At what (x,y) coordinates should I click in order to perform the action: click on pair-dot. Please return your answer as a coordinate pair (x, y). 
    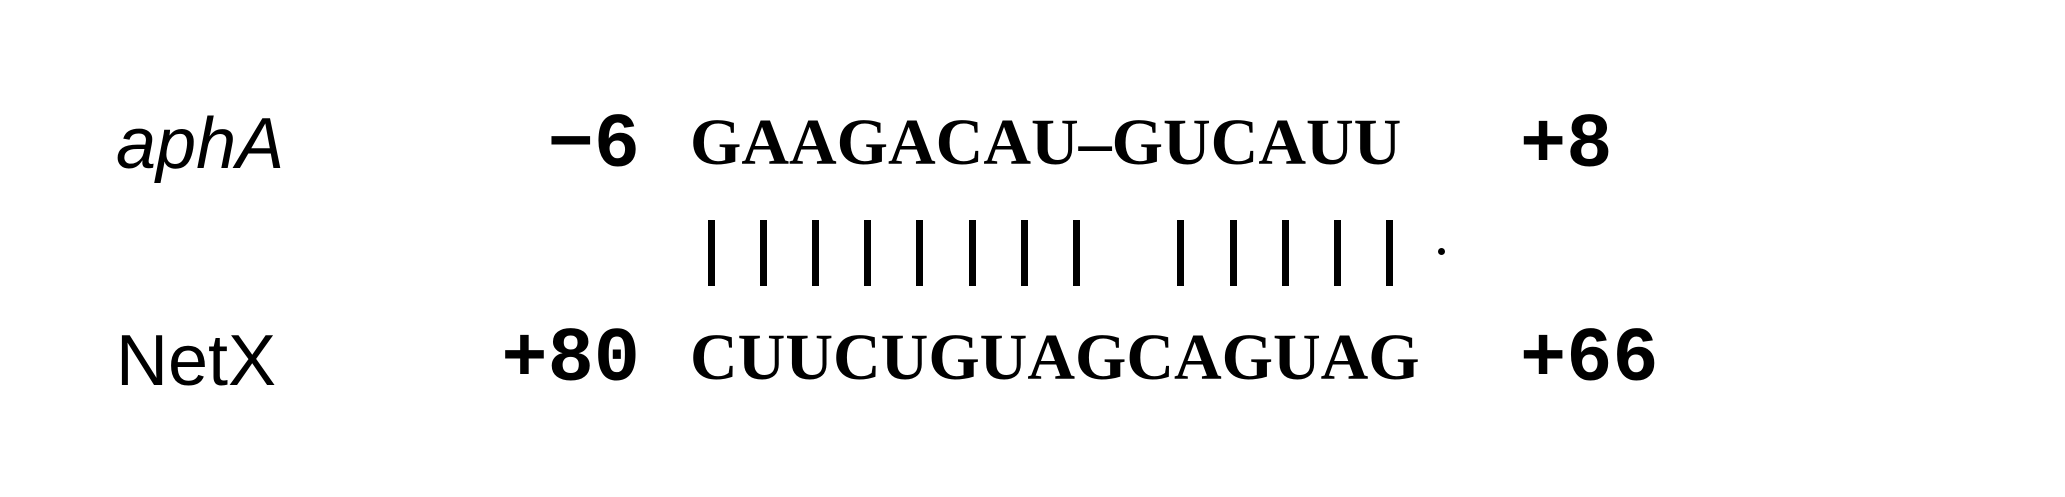
    Looking at the image, I should click on (1442, 251).